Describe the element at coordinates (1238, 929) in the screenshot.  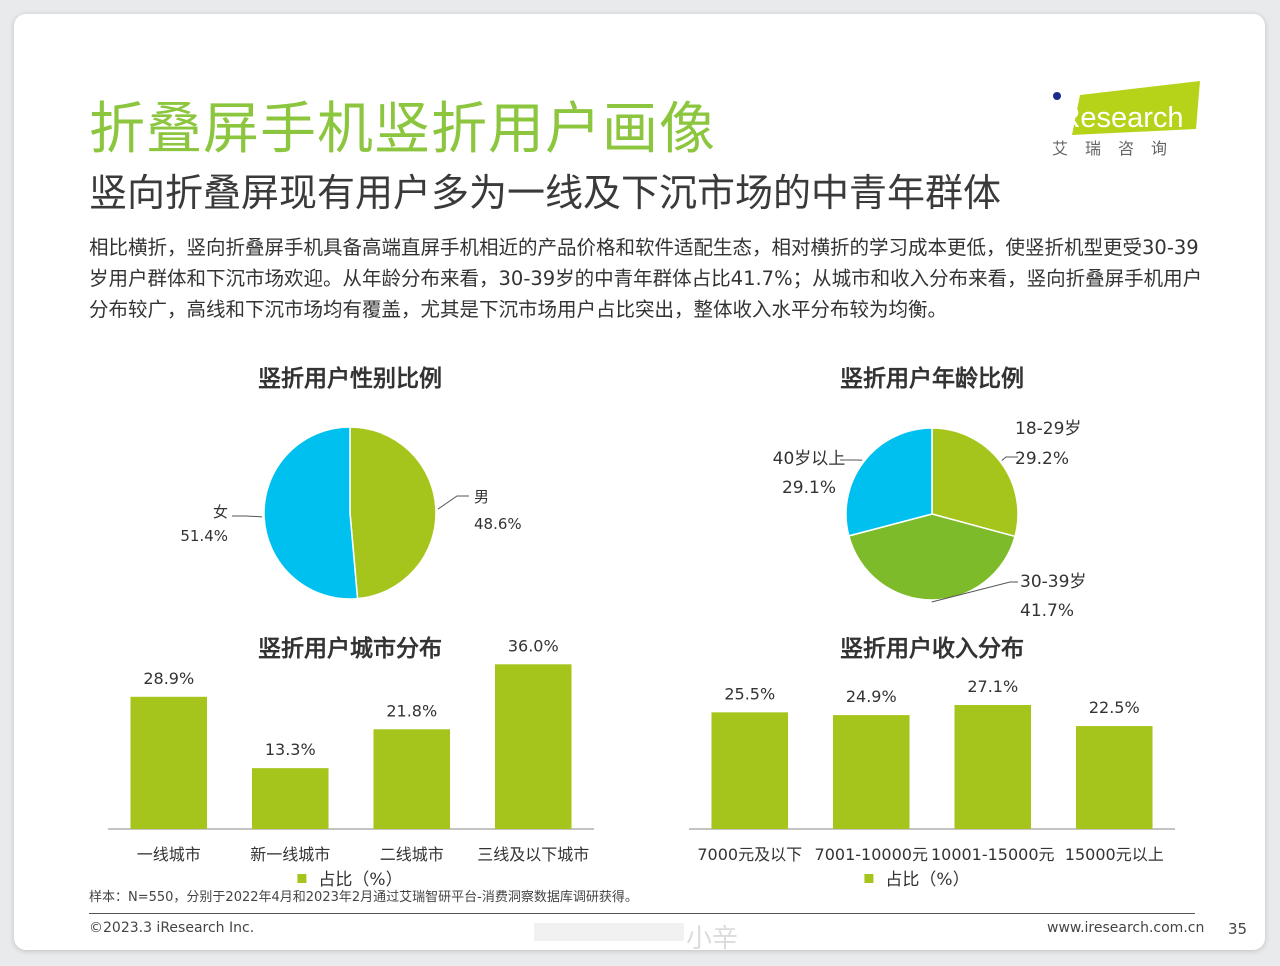
I see `page-number: 35` at that location.